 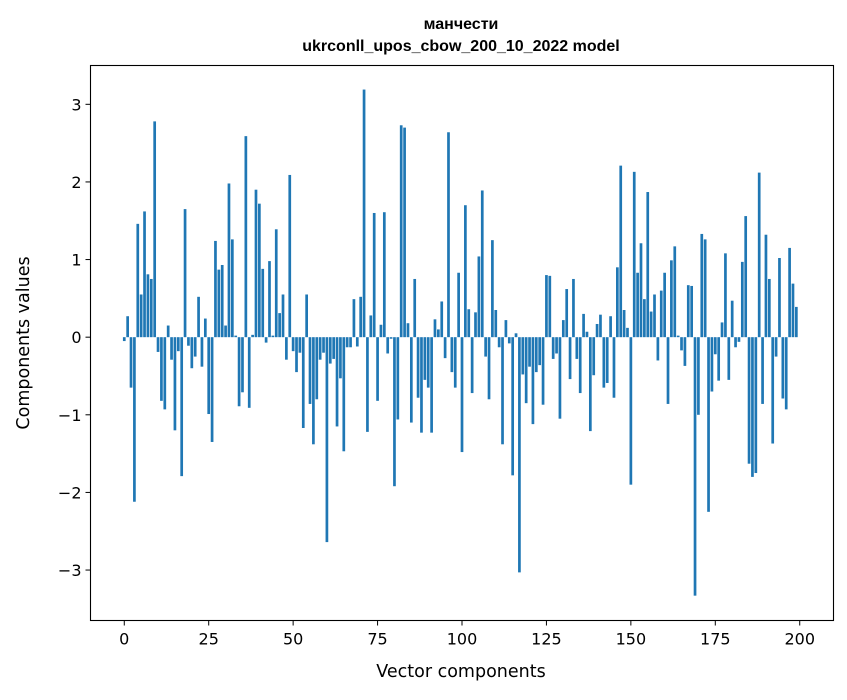 What do you see at coordinates (715, 639) in the screenshot?
I see `x-tick-label: 175` at bounding box center [715, 639].